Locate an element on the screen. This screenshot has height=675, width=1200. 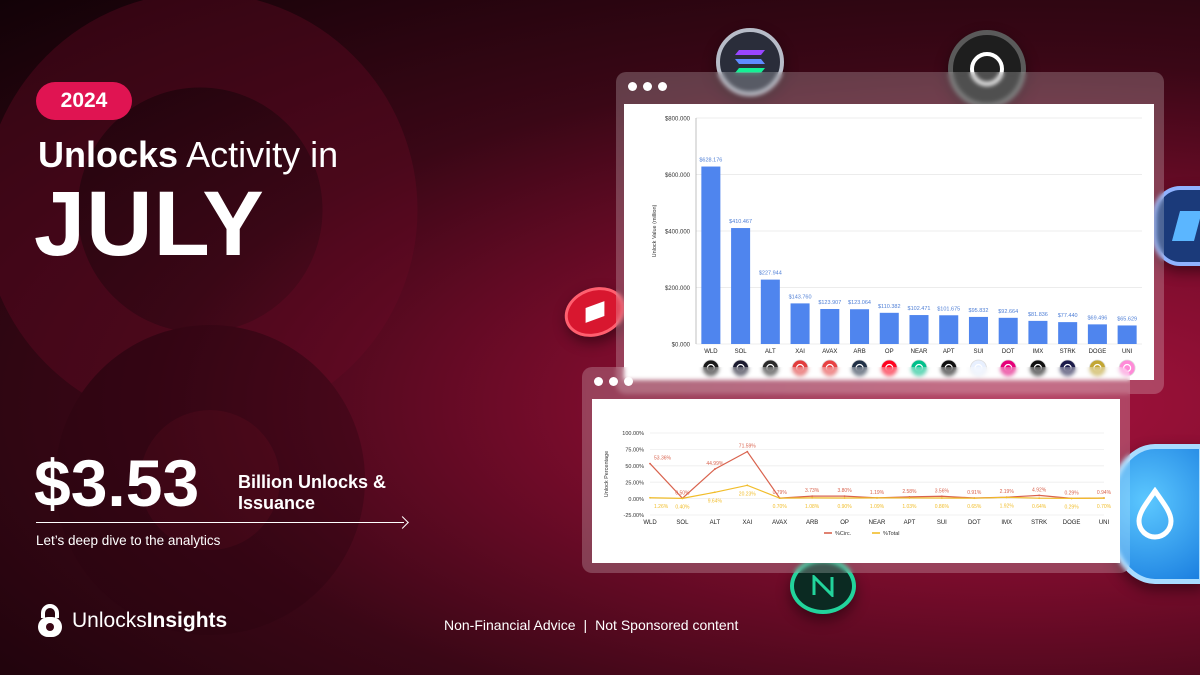
legend-label: %Total is located at coordinates (891, 534).